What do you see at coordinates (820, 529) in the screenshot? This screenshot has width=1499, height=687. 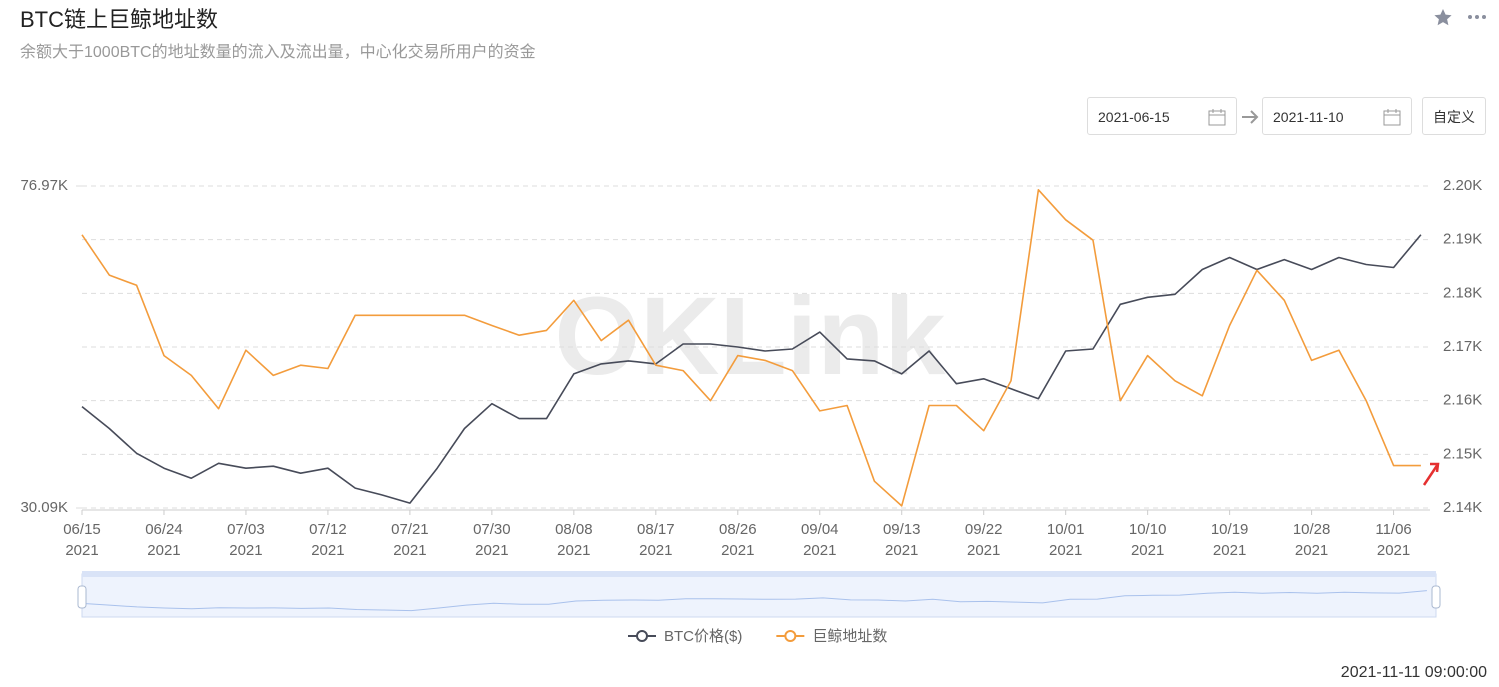 I see `x-tick-label: 09/04` at bounding box center [820, 529].